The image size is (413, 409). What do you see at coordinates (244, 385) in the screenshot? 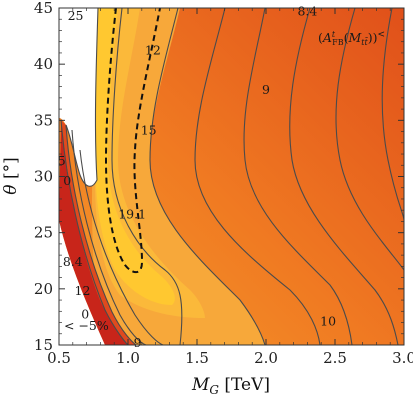
I see `x-axis-title-unit: [TeV]` at bounding box center [244, 385].